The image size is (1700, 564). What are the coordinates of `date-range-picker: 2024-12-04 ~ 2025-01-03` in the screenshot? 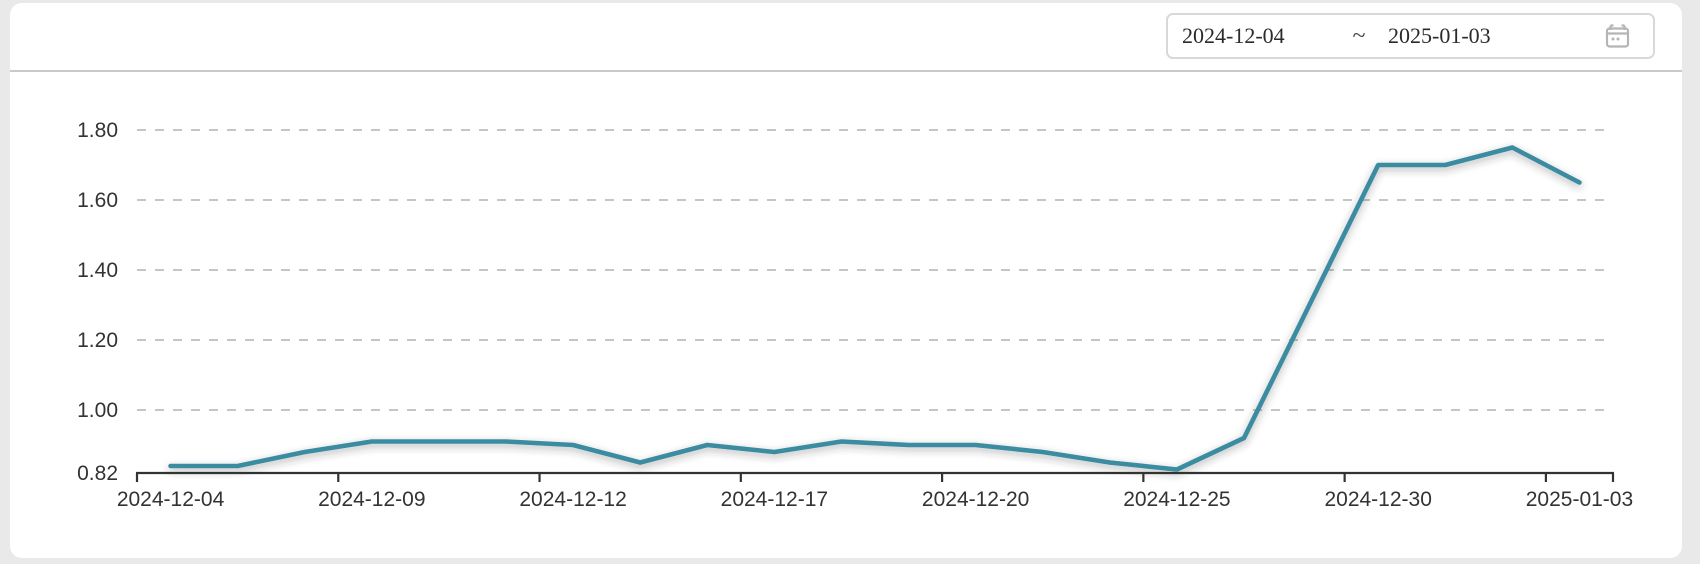 It's located at (1410, 36).